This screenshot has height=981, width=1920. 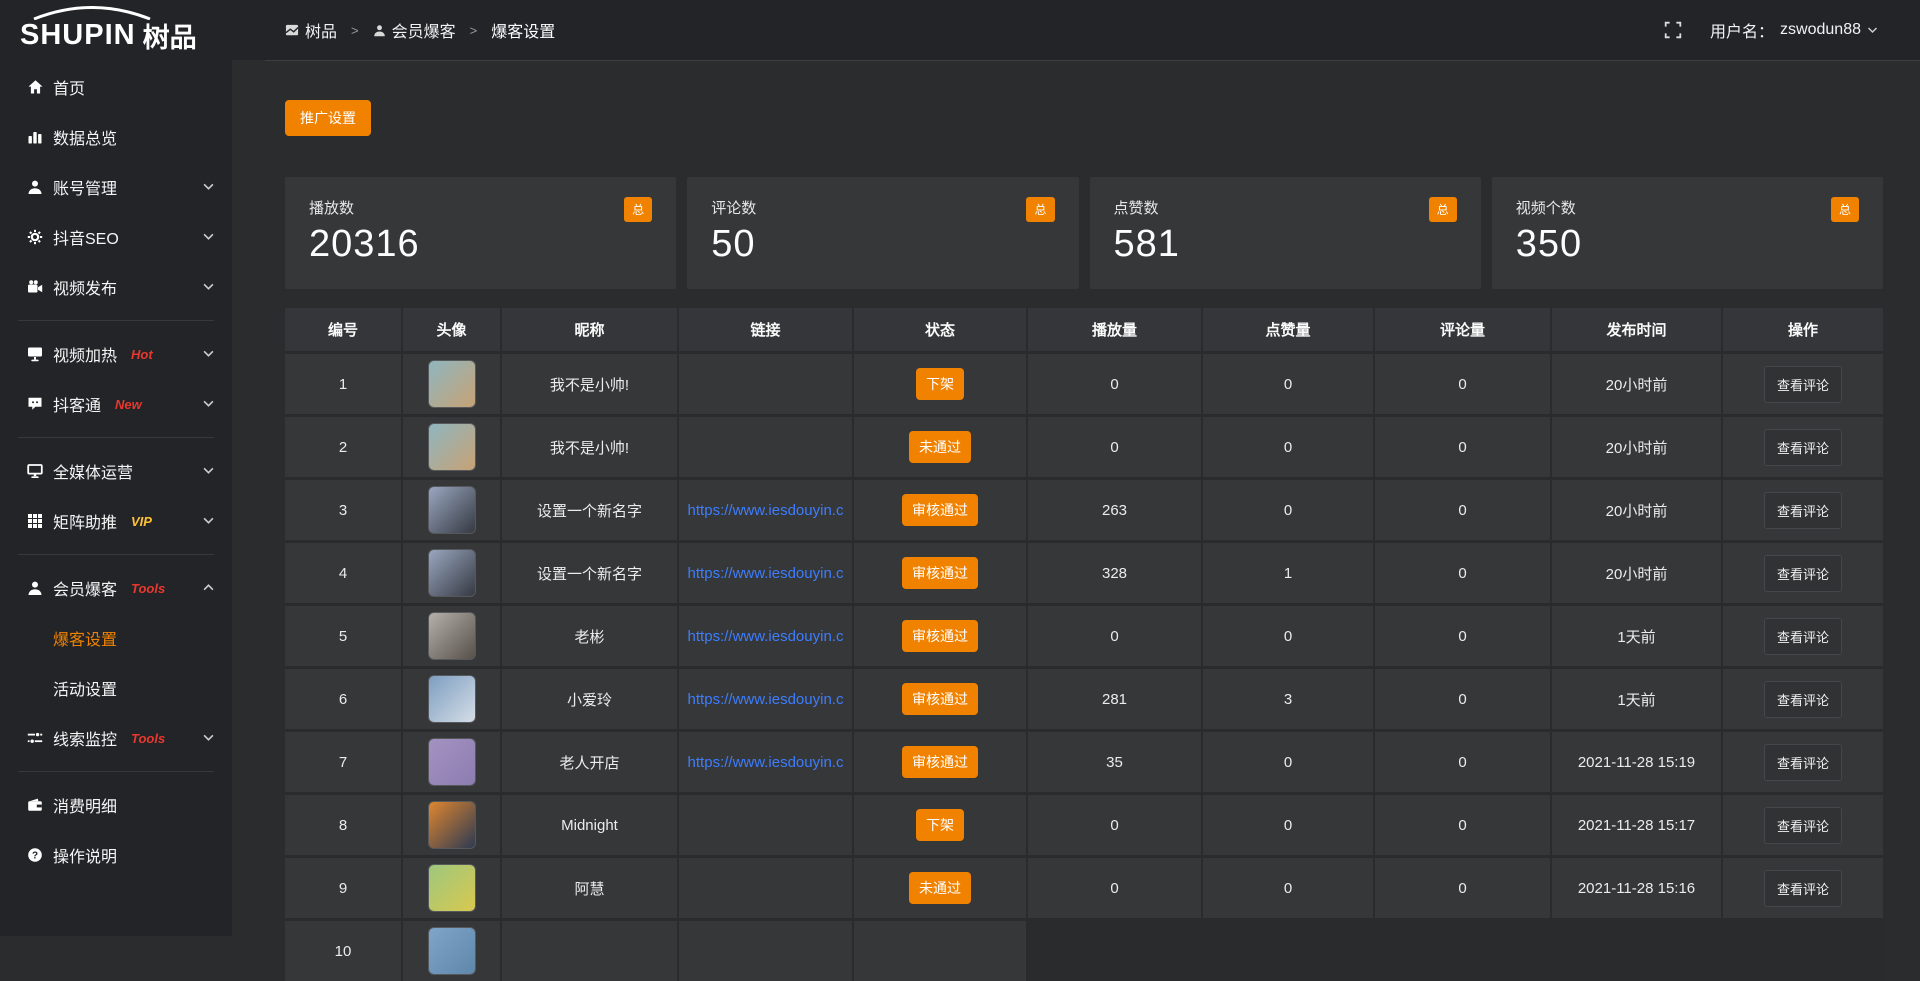 I want to click on chevron-up-icon, so click(x=208, y=587).